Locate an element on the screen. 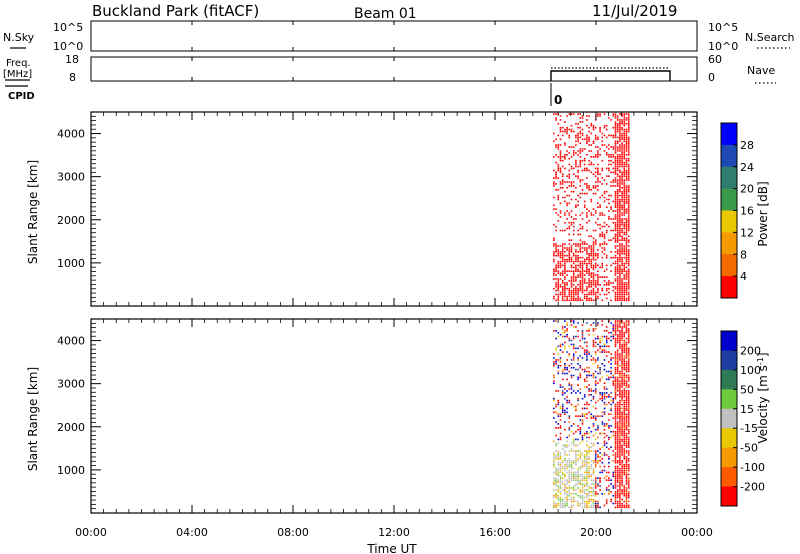  noise-right-tick-low: 10^0 is located at coordinates (723, 46).